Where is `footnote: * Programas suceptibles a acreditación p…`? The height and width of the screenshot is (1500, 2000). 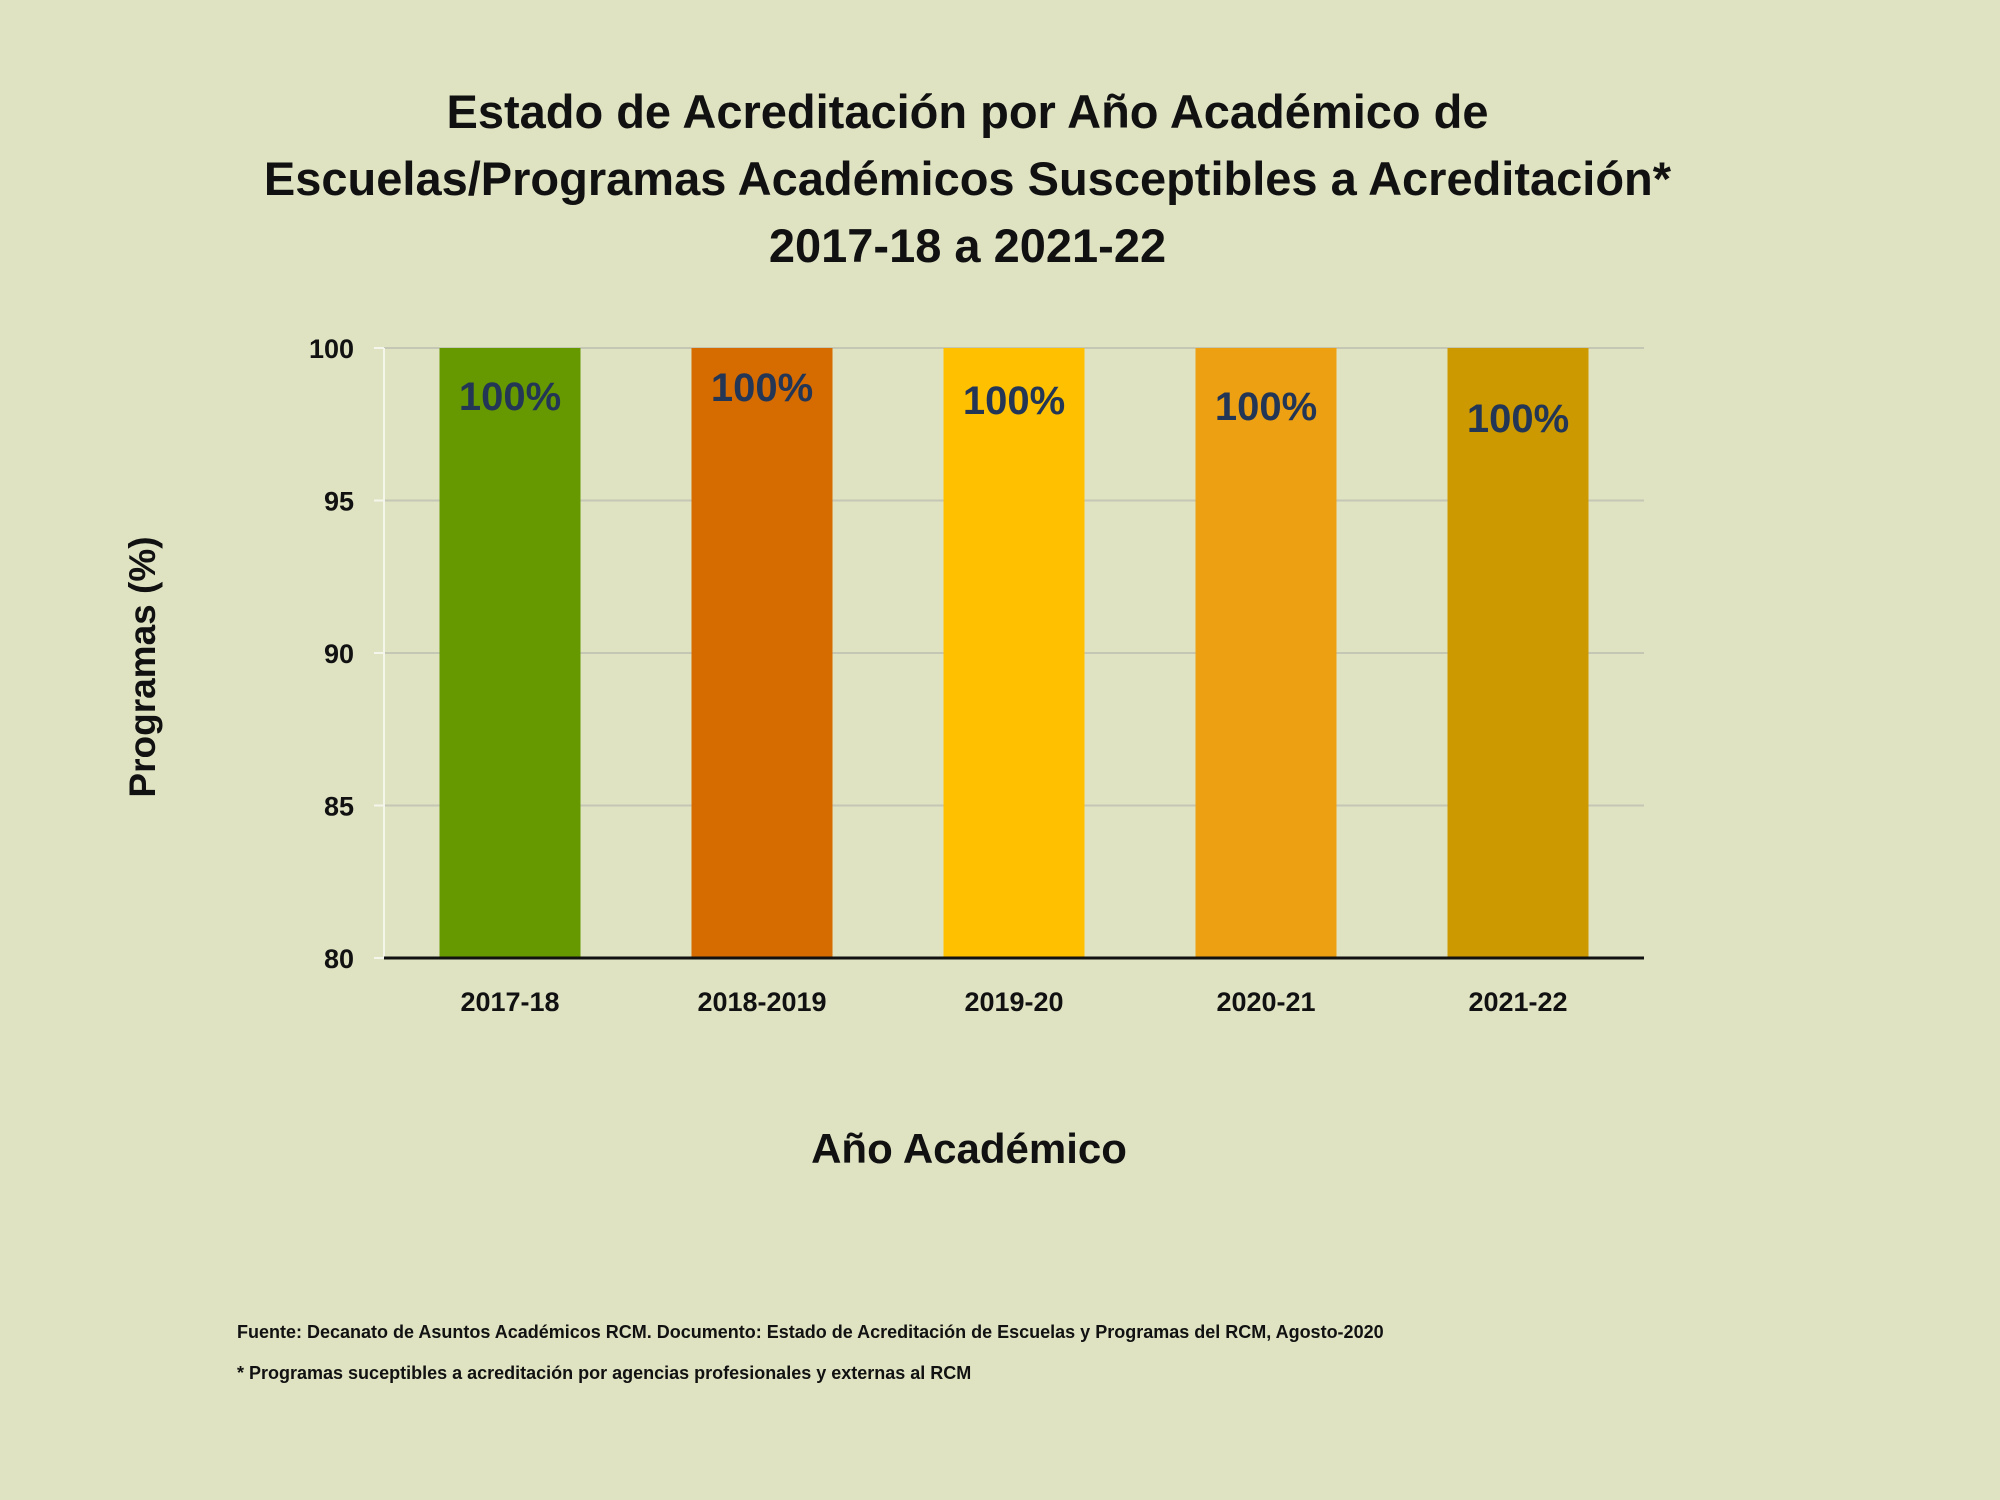 footnote: * Programas suceptibles a acreditación p… is located at coordinates (604, 1373).